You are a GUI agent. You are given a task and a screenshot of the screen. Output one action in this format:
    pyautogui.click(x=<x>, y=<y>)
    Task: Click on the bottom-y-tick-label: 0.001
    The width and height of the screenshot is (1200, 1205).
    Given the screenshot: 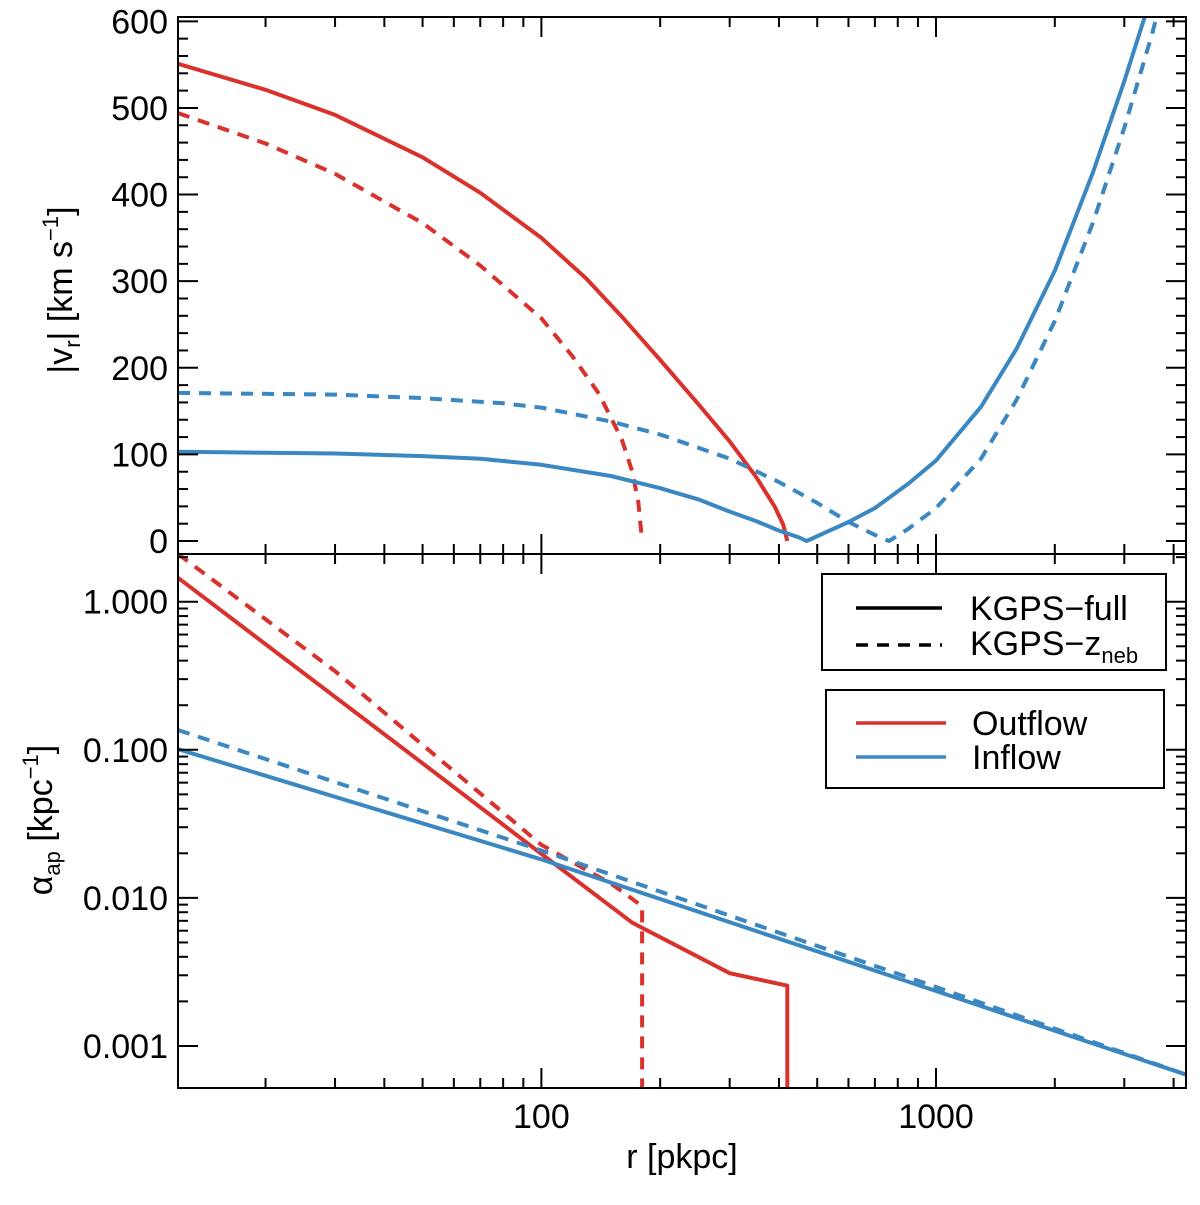 What is the action you would take?
    pyautogui.click(x=125, y=1047)
    